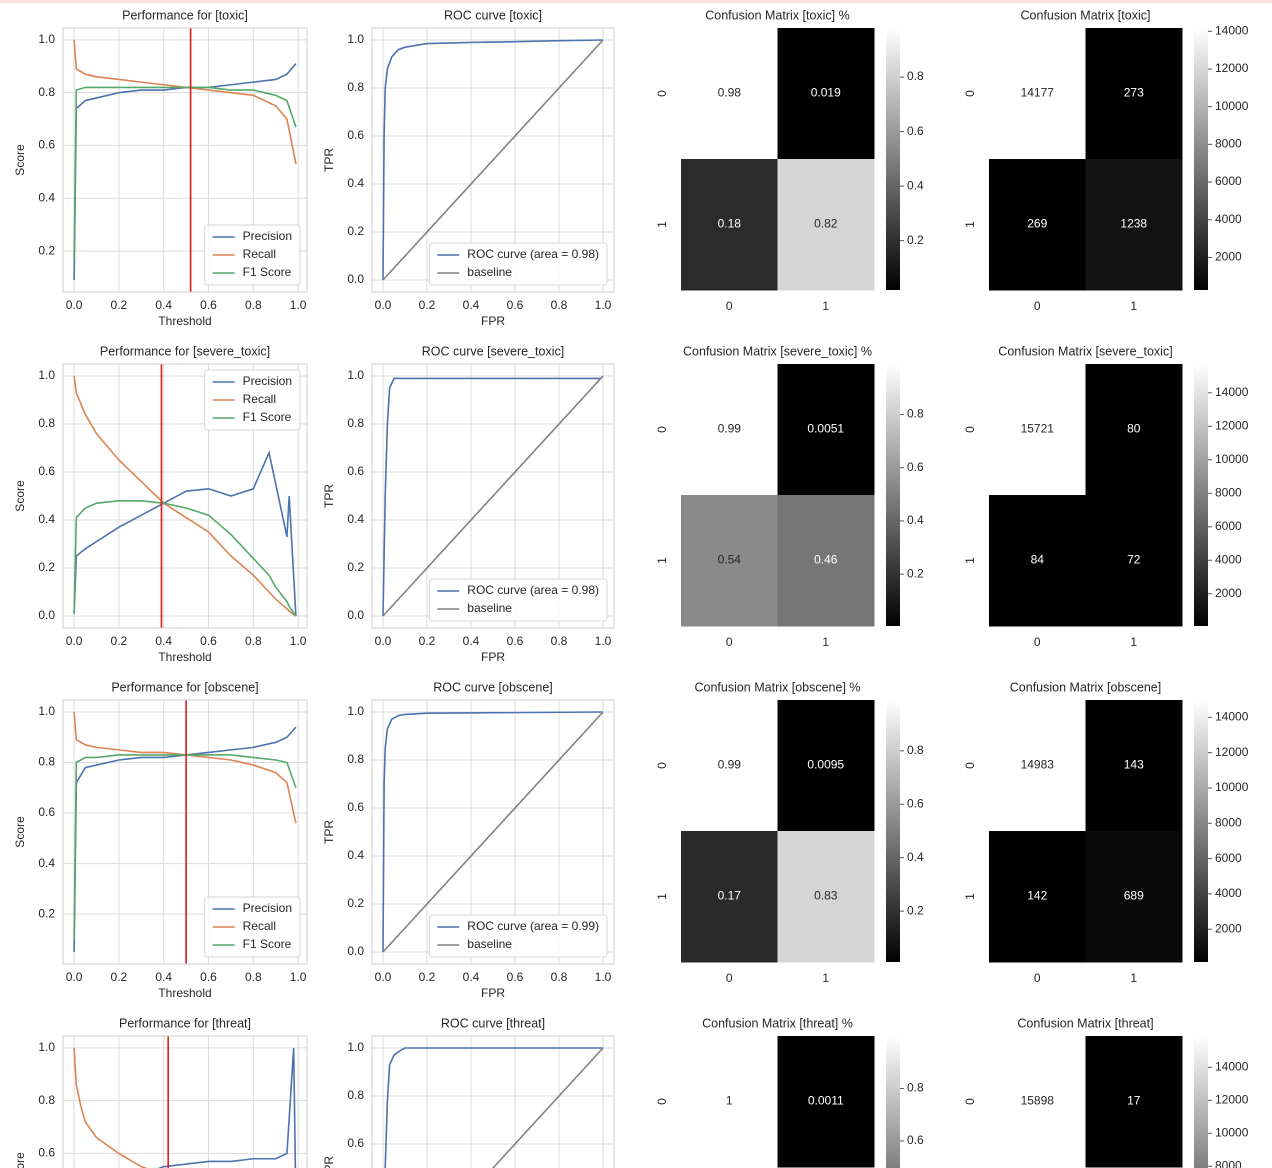 Image resolution: width=1272 pixels, height=1168 pixels. What do you see at coordinates (1228, 893) in the screenshot?
I see `colorbar-tick-label: 4000` at bounding box center [1228, 893].